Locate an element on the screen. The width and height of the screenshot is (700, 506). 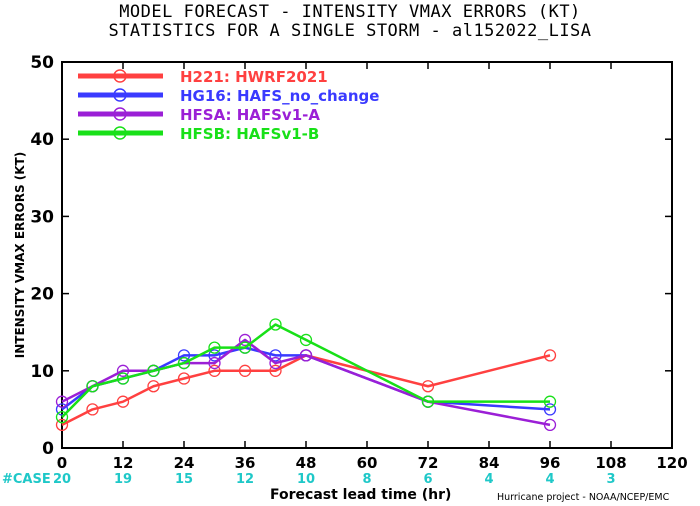
x-tick-label: 36 is located at coordinates (245, 463).